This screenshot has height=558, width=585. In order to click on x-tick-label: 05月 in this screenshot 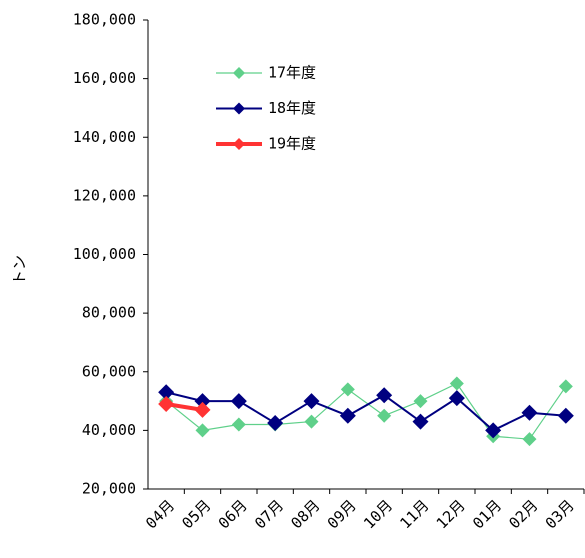, I will do `click(196, 514)`.